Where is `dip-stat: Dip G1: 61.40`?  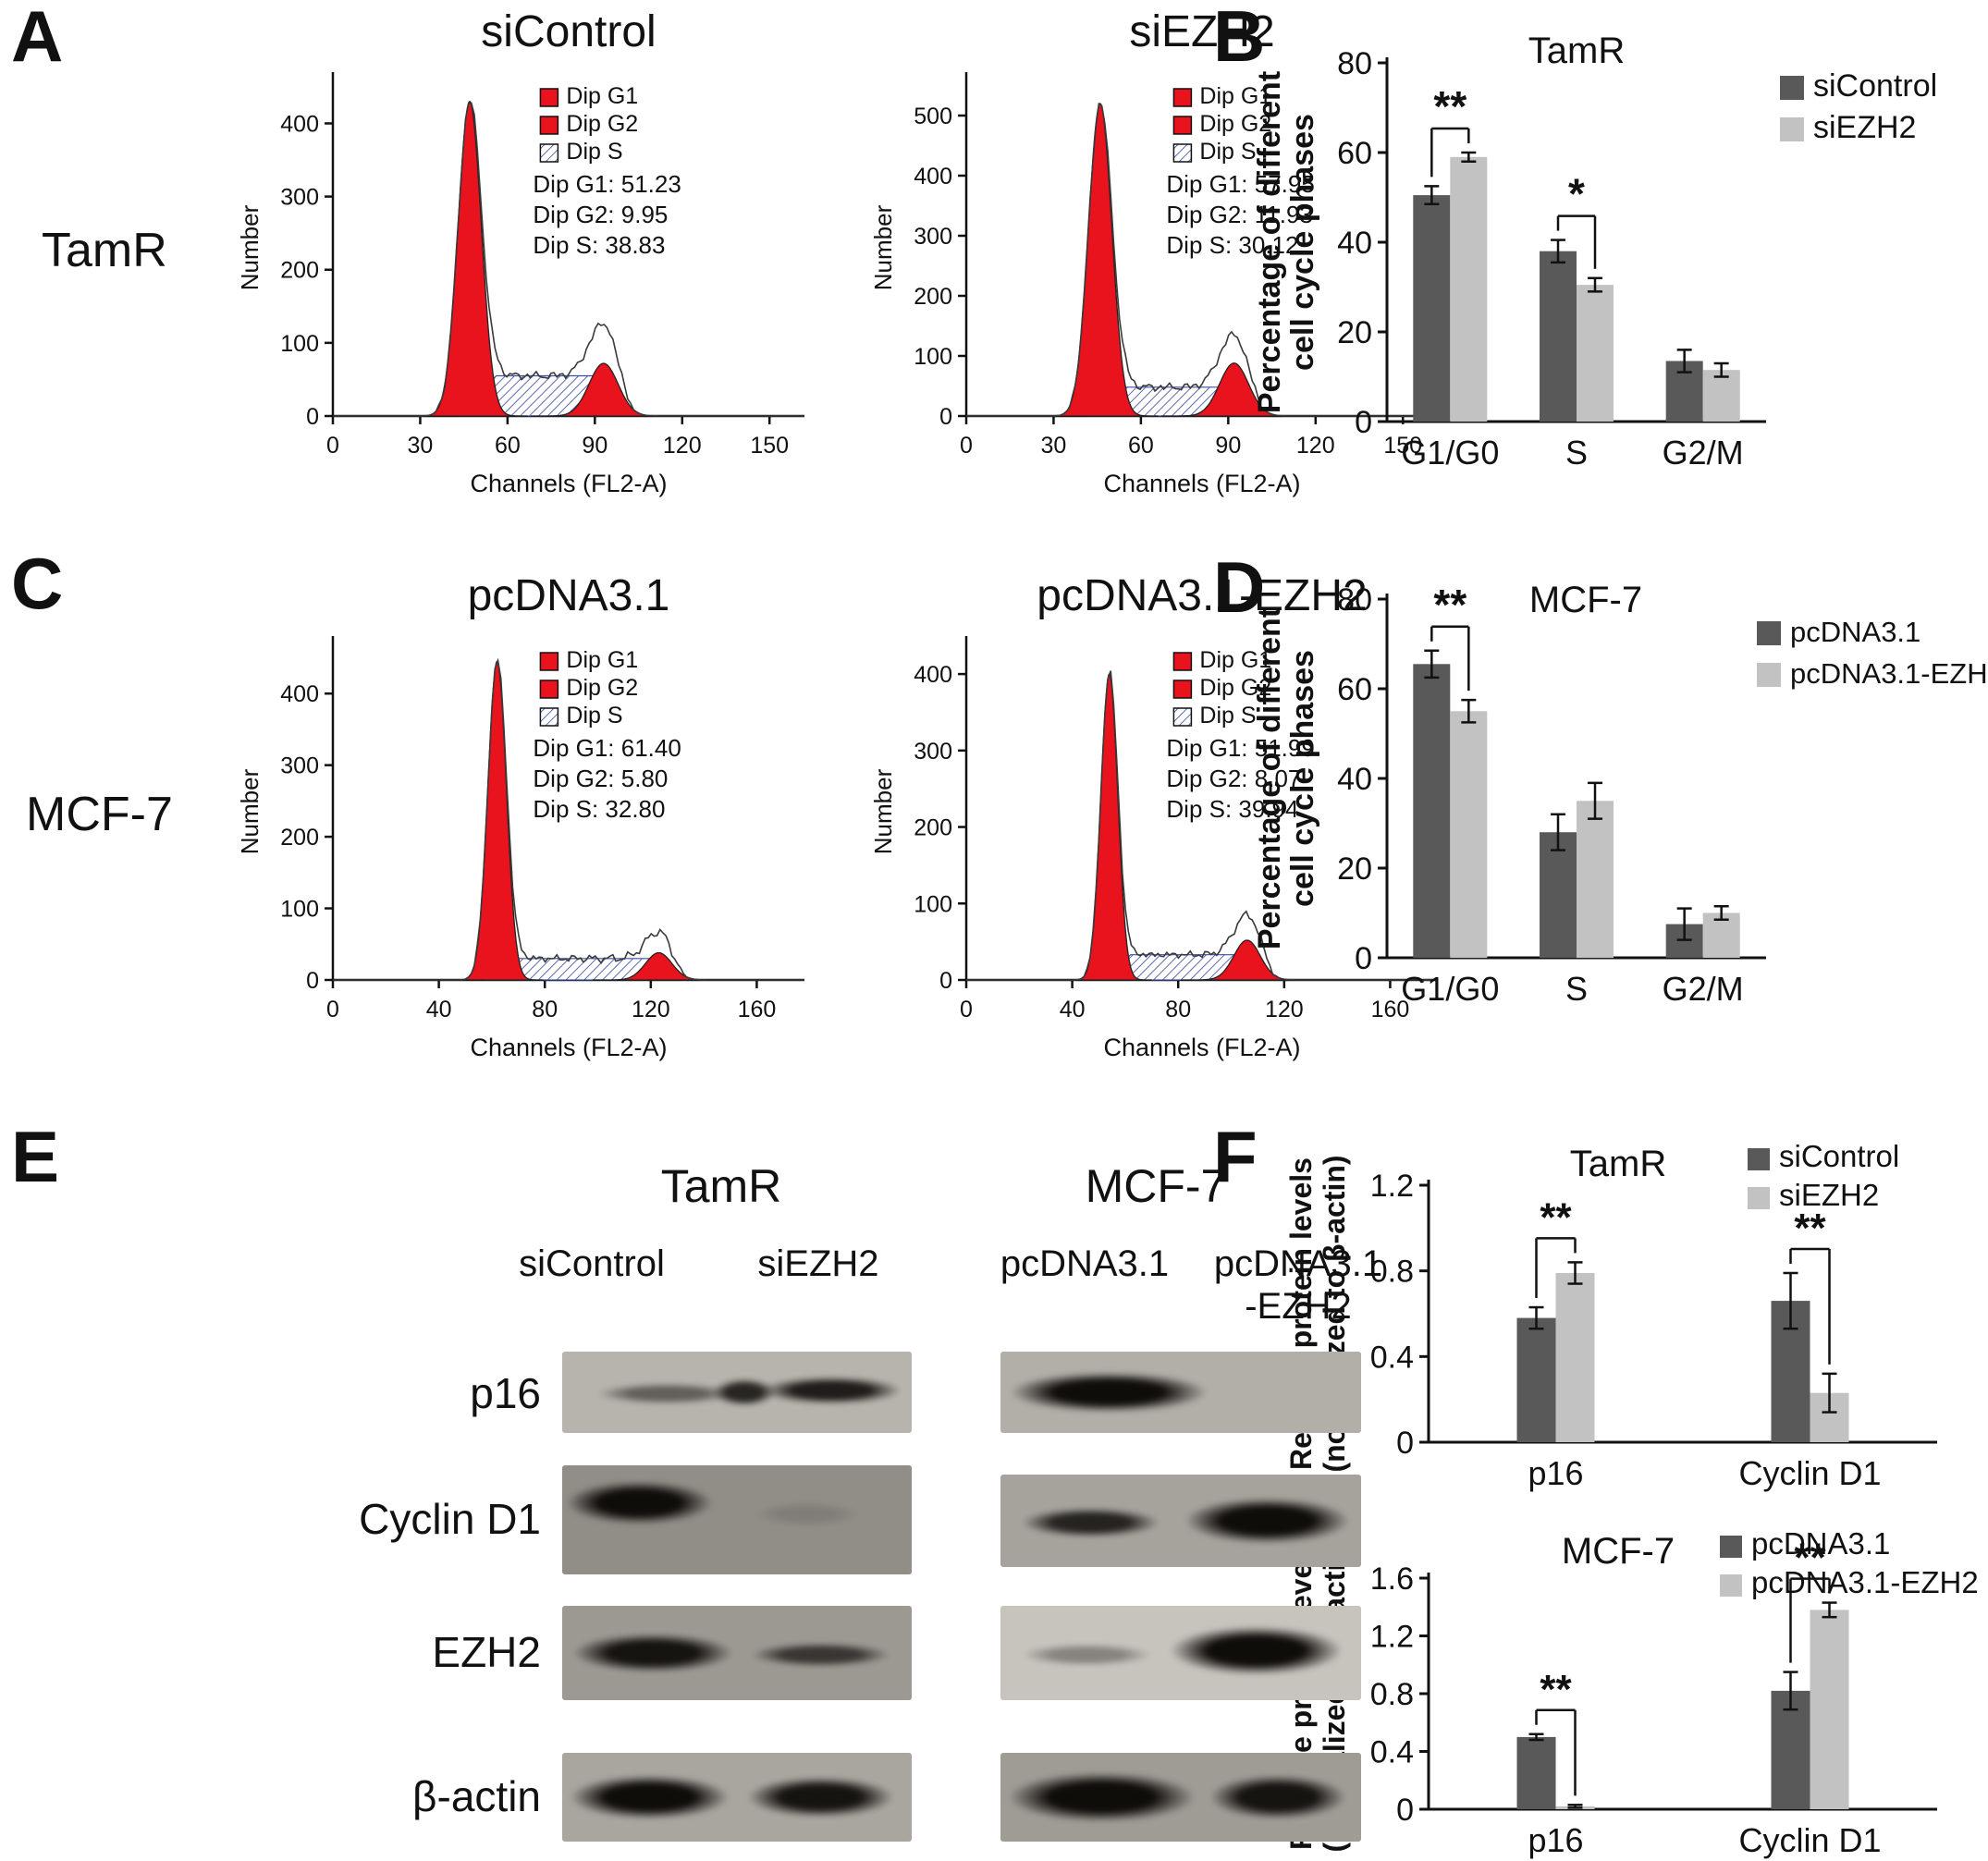
dip-stat: Dip G1: 61.40 is located at coordinates (607, 748).